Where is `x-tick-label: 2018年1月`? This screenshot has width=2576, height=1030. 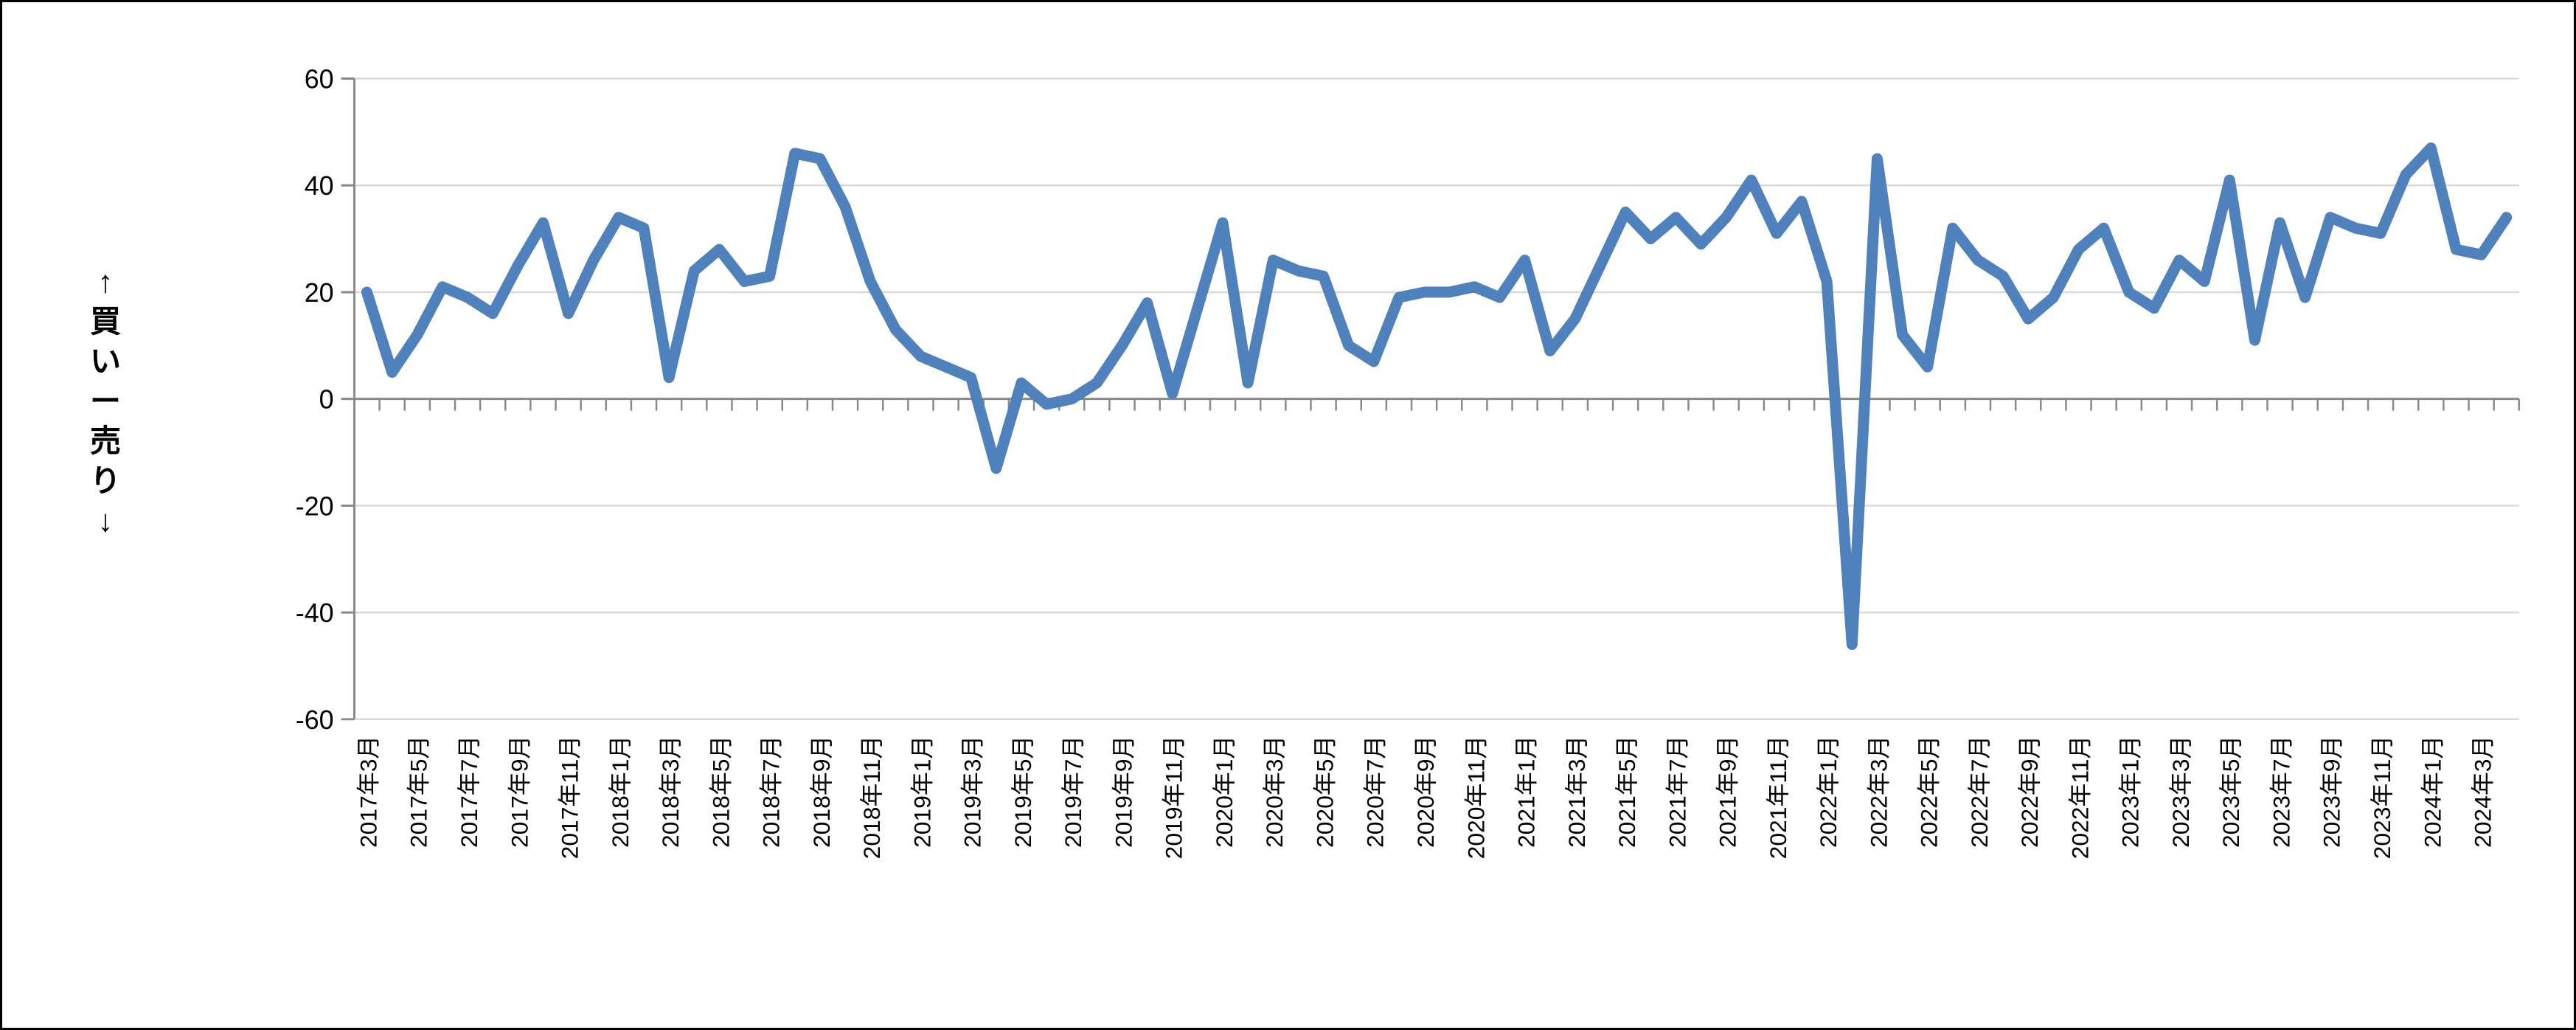 x-tick-label: 2018年1月 is located at coordinates (620, 792).